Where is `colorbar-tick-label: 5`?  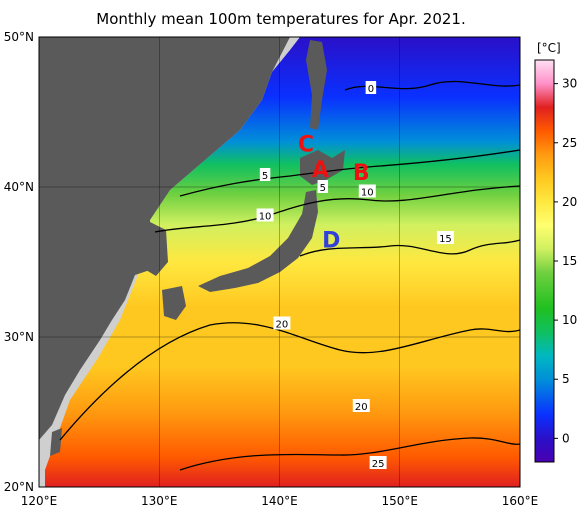 colorbar-tick-label: 5 is located at coordinates (566, 379).